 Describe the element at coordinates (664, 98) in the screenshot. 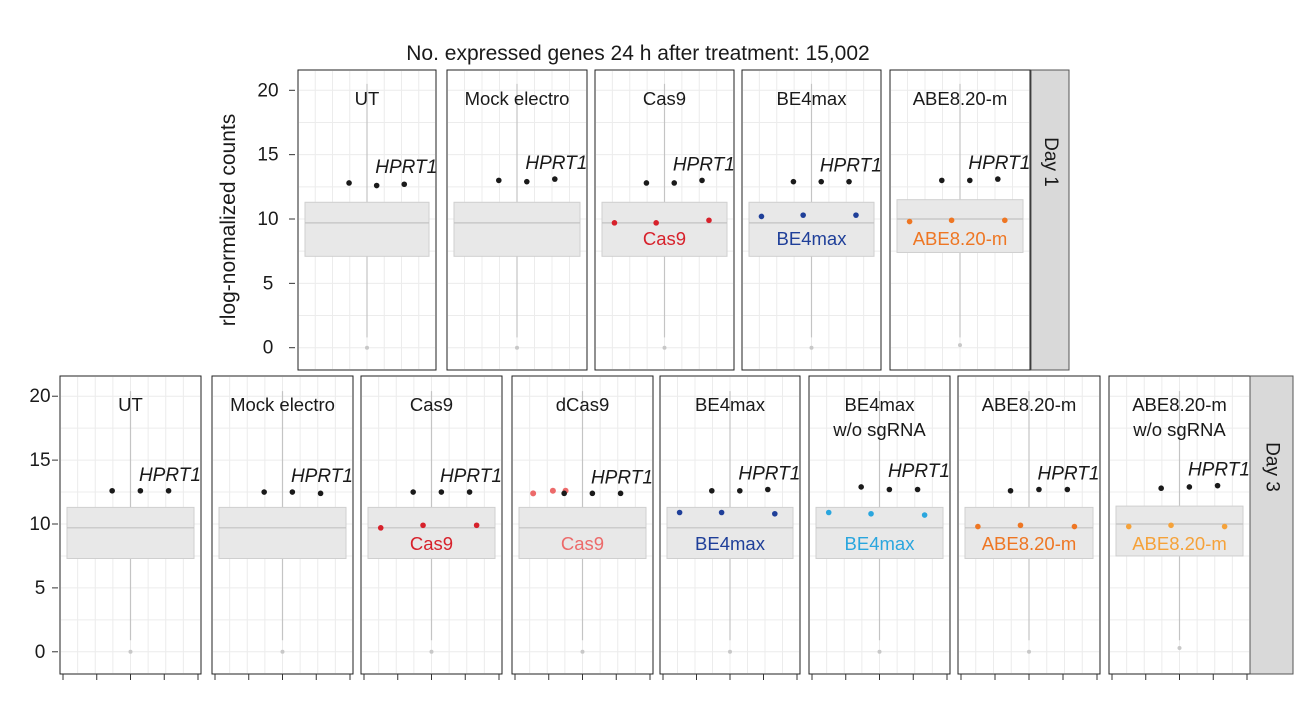

I see `panel-title: Cas9` at that location.